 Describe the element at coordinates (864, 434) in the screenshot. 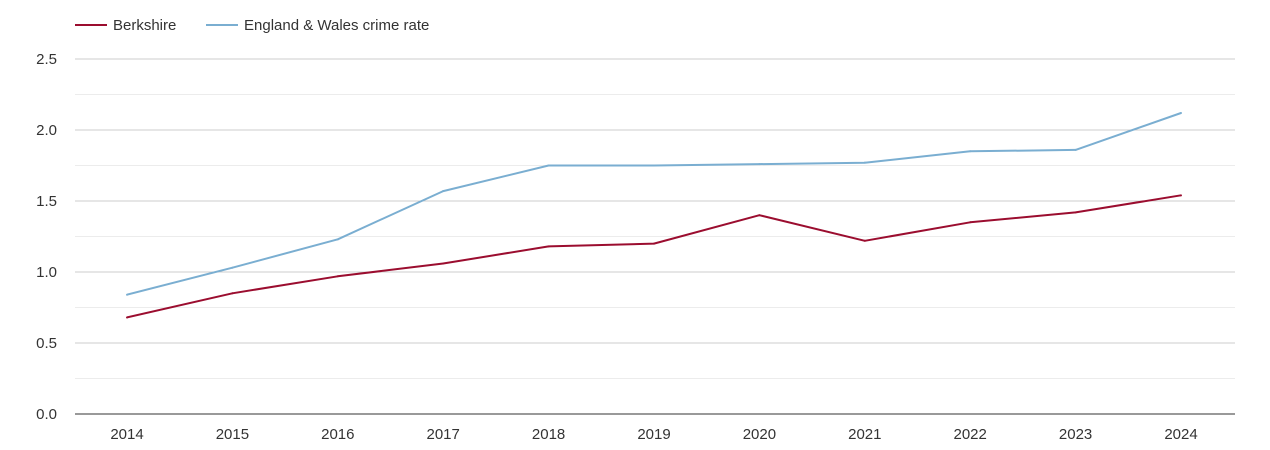

I see `x-tick-label: 2021` at that location.